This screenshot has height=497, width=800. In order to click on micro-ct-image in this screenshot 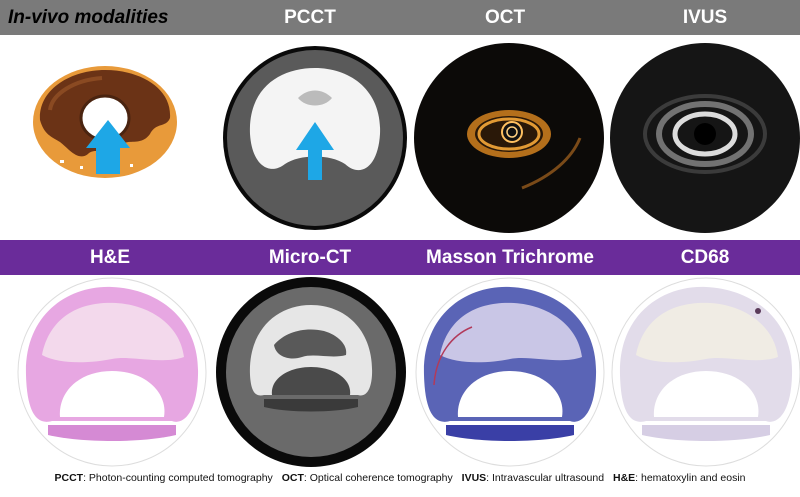, I will do `click(311, 372)`.